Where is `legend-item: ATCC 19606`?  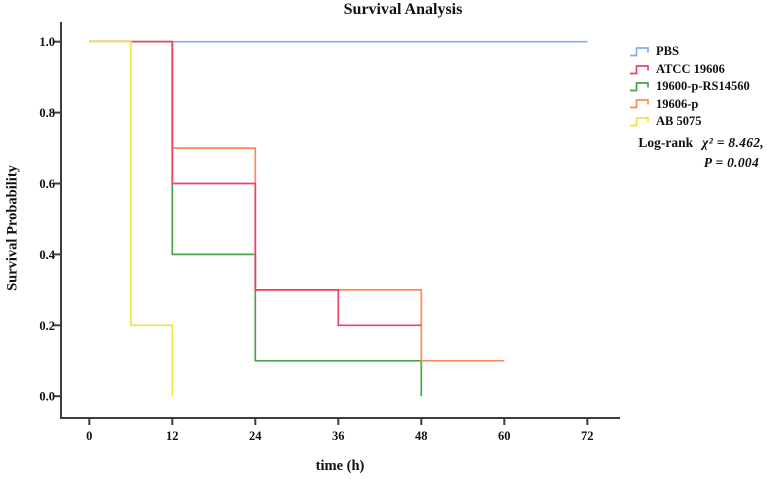
legend-item: ATCC 19606 is located at coordinates (689, 68).